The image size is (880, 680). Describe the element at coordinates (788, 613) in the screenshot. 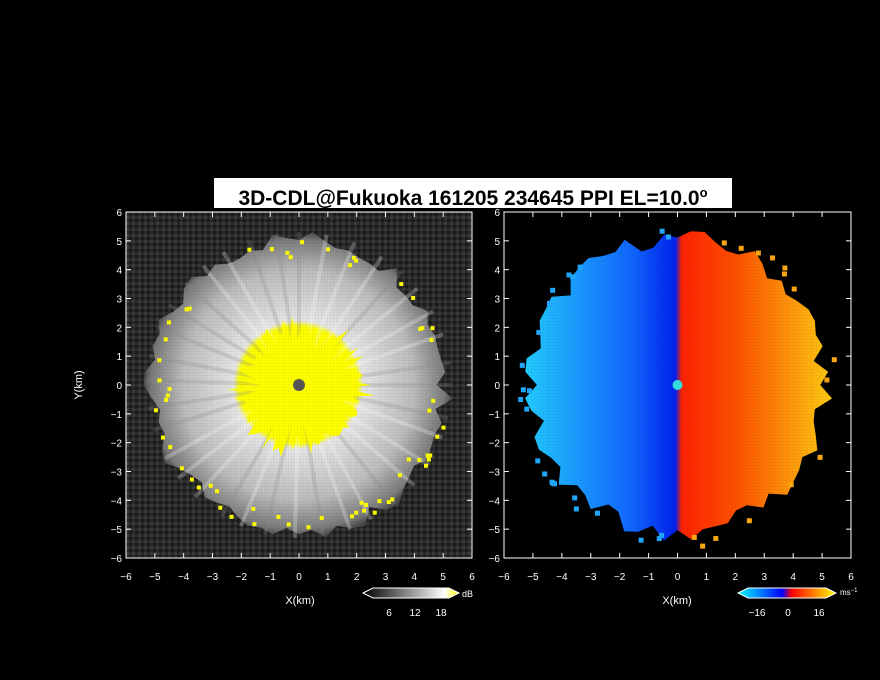

I see `velocity-colorbar-tick: 0` at that location.